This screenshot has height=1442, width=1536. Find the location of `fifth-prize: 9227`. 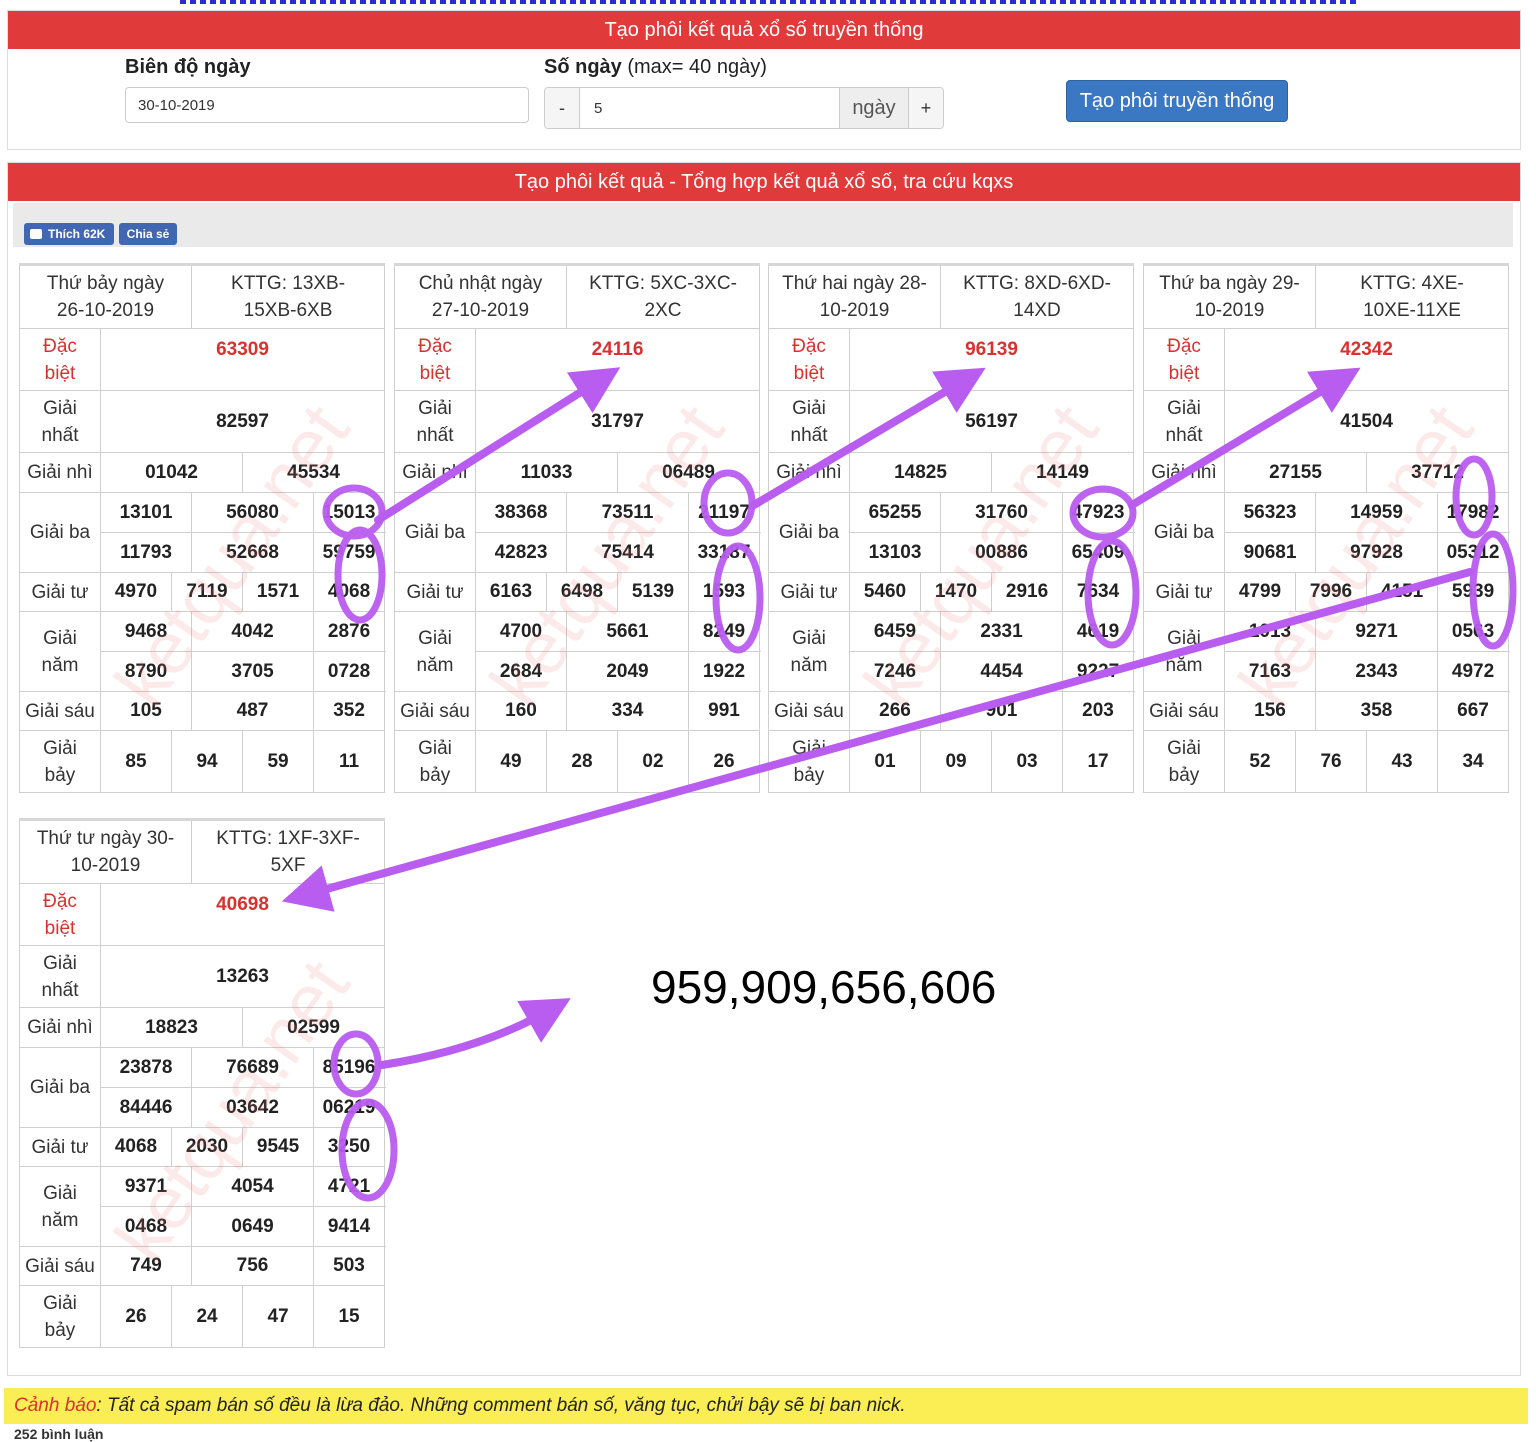

fifth-prize: 9227 is located at coordinates (1098, 671).